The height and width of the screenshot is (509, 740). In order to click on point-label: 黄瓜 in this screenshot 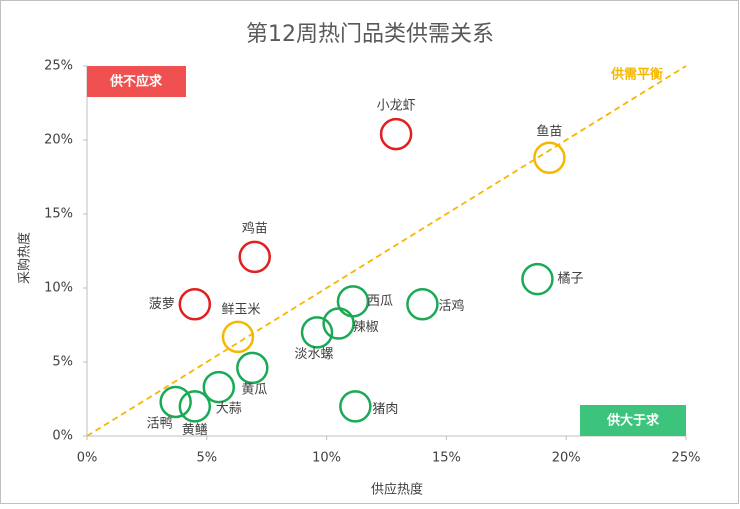, I will do `click(254, 389)`.